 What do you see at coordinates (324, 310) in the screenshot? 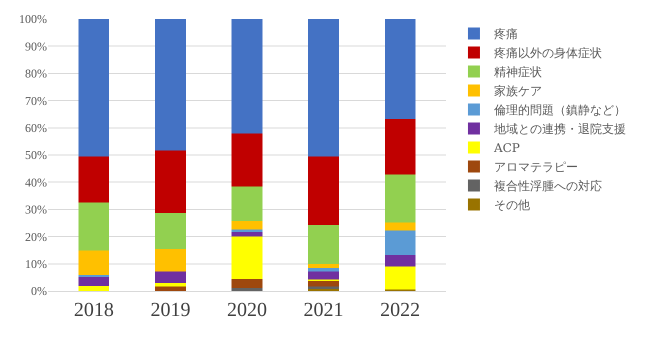
I see `x-tick-label: 2021` at bounding box center [324, 310].